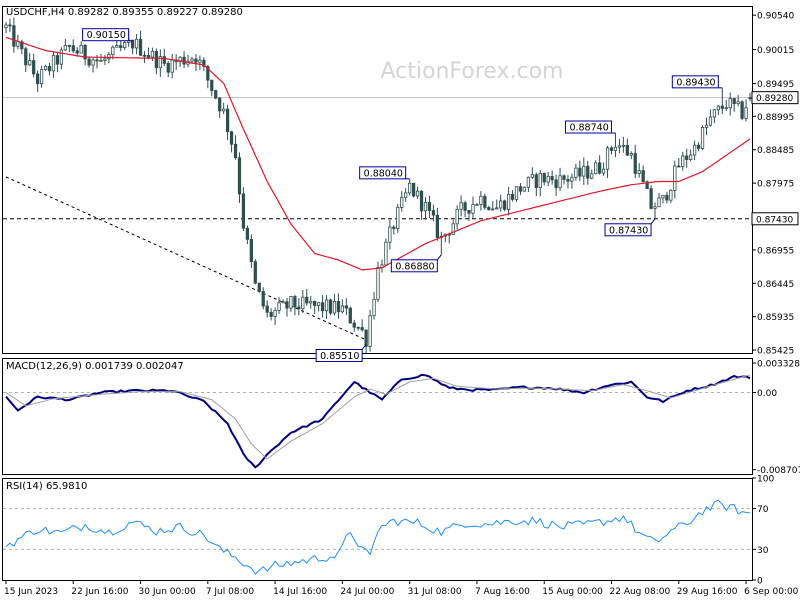 The width and height of the screenshot is (800, 600). What do you see at coordinates (775, 251) in the screenshot?
I see `price-y-tick-tick-label: 0.86955` at bounding box center [775, 251].